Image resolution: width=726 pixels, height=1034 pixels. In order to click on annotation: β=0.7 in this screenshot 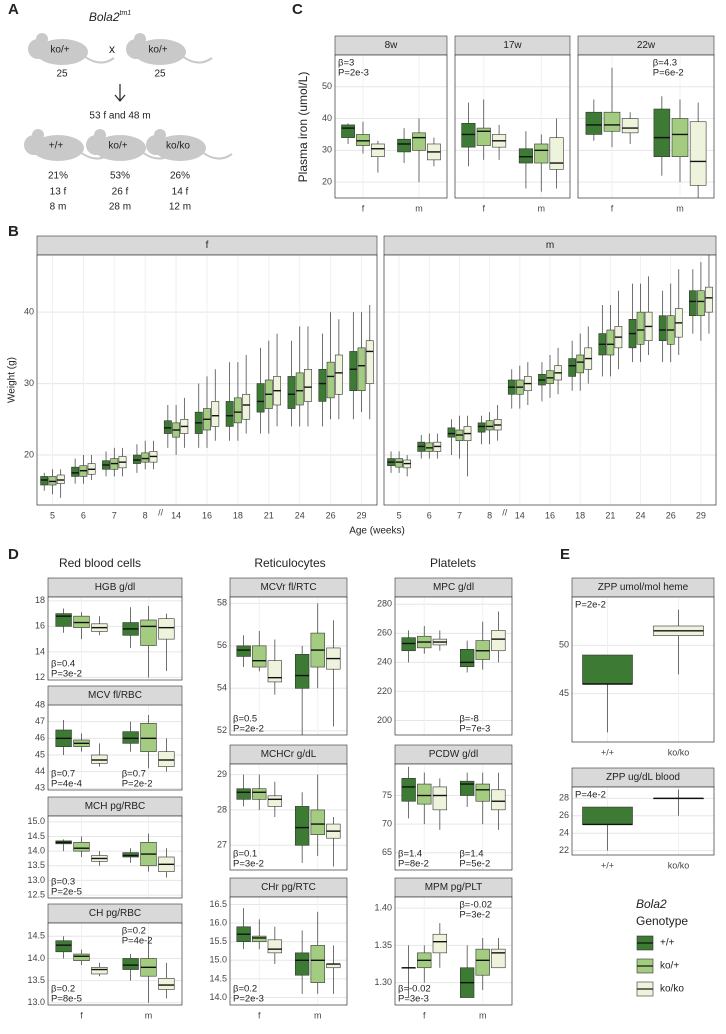, I will do `click(134, 774)`.